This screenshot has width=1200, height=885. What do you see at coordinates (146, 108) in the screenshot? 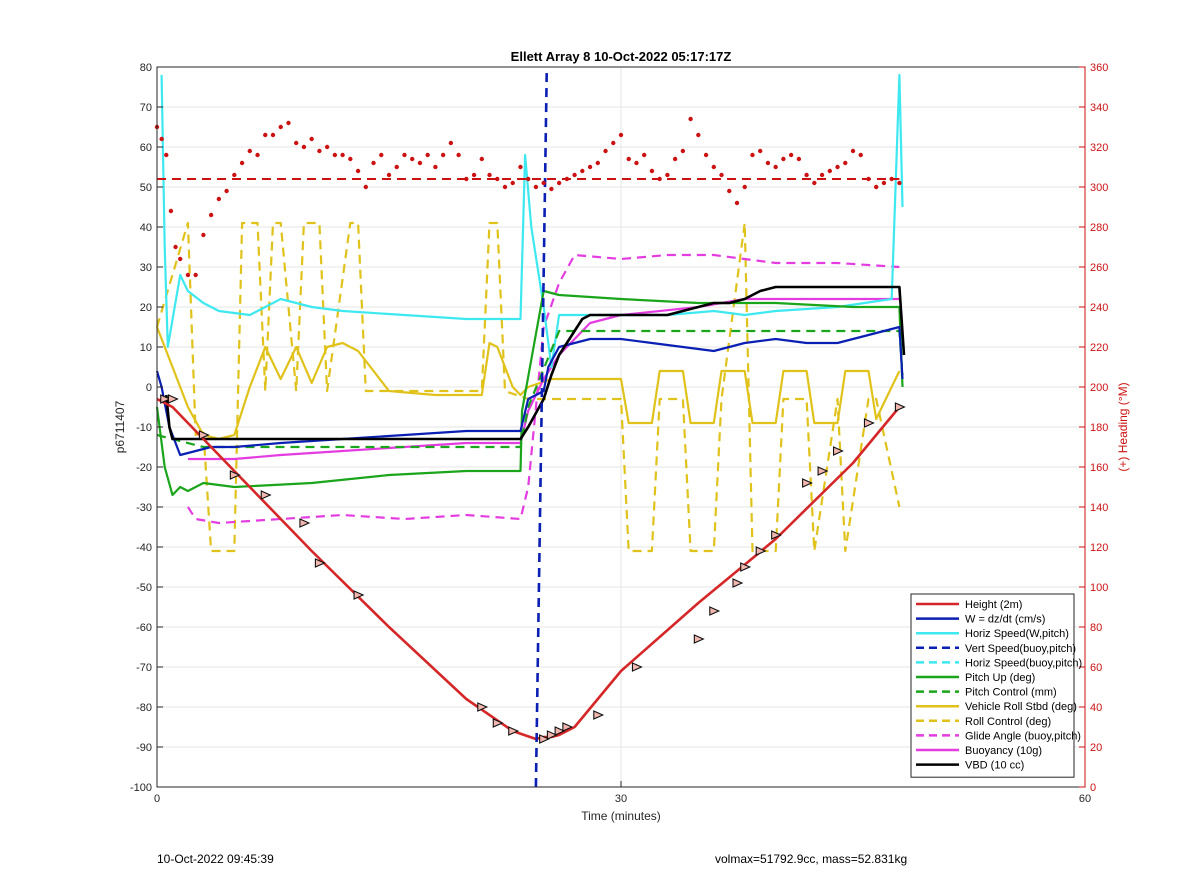
I see `y-tick-label: 70` at bounding box center [146, 108].